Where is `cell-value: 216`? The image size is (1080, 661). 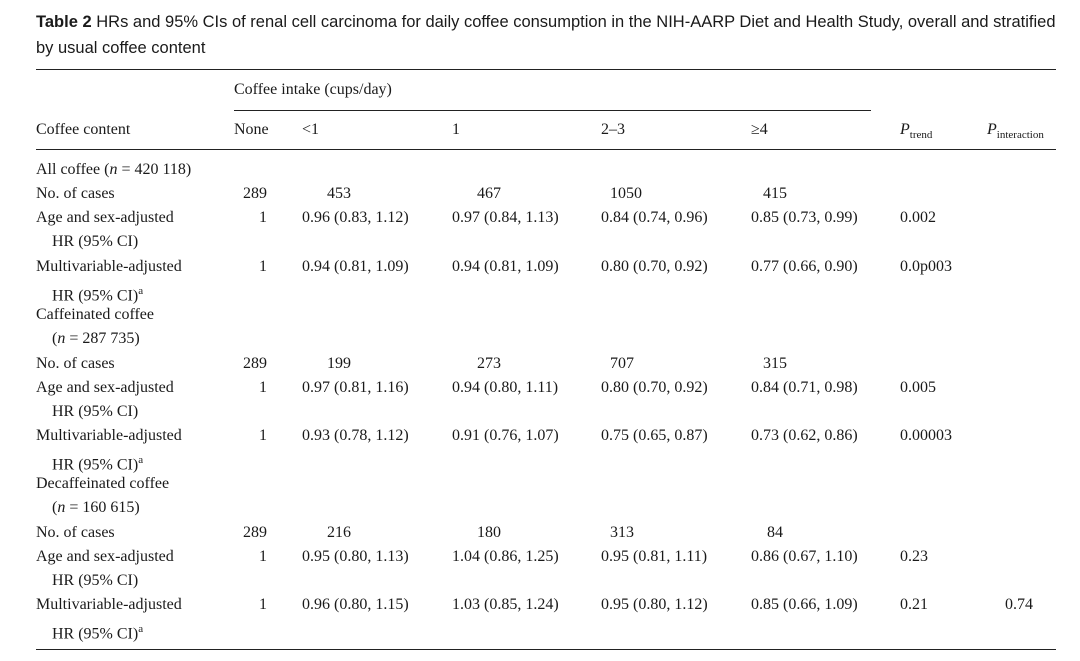
cell-value: 216 is located at coordinates (339, 532).